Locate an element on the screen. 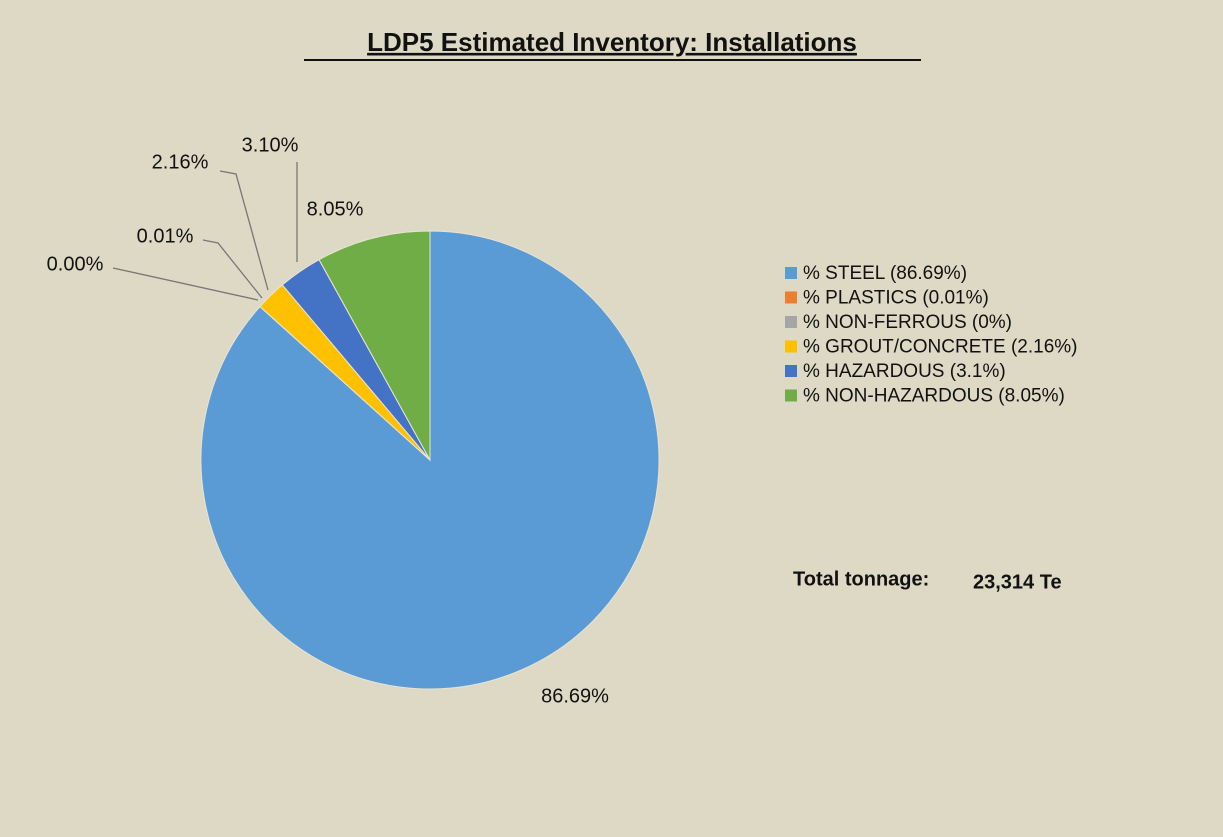 The image size is (1223, 837). legend-label: % STEEL (86.69%) is located at coordinates (885, 273).